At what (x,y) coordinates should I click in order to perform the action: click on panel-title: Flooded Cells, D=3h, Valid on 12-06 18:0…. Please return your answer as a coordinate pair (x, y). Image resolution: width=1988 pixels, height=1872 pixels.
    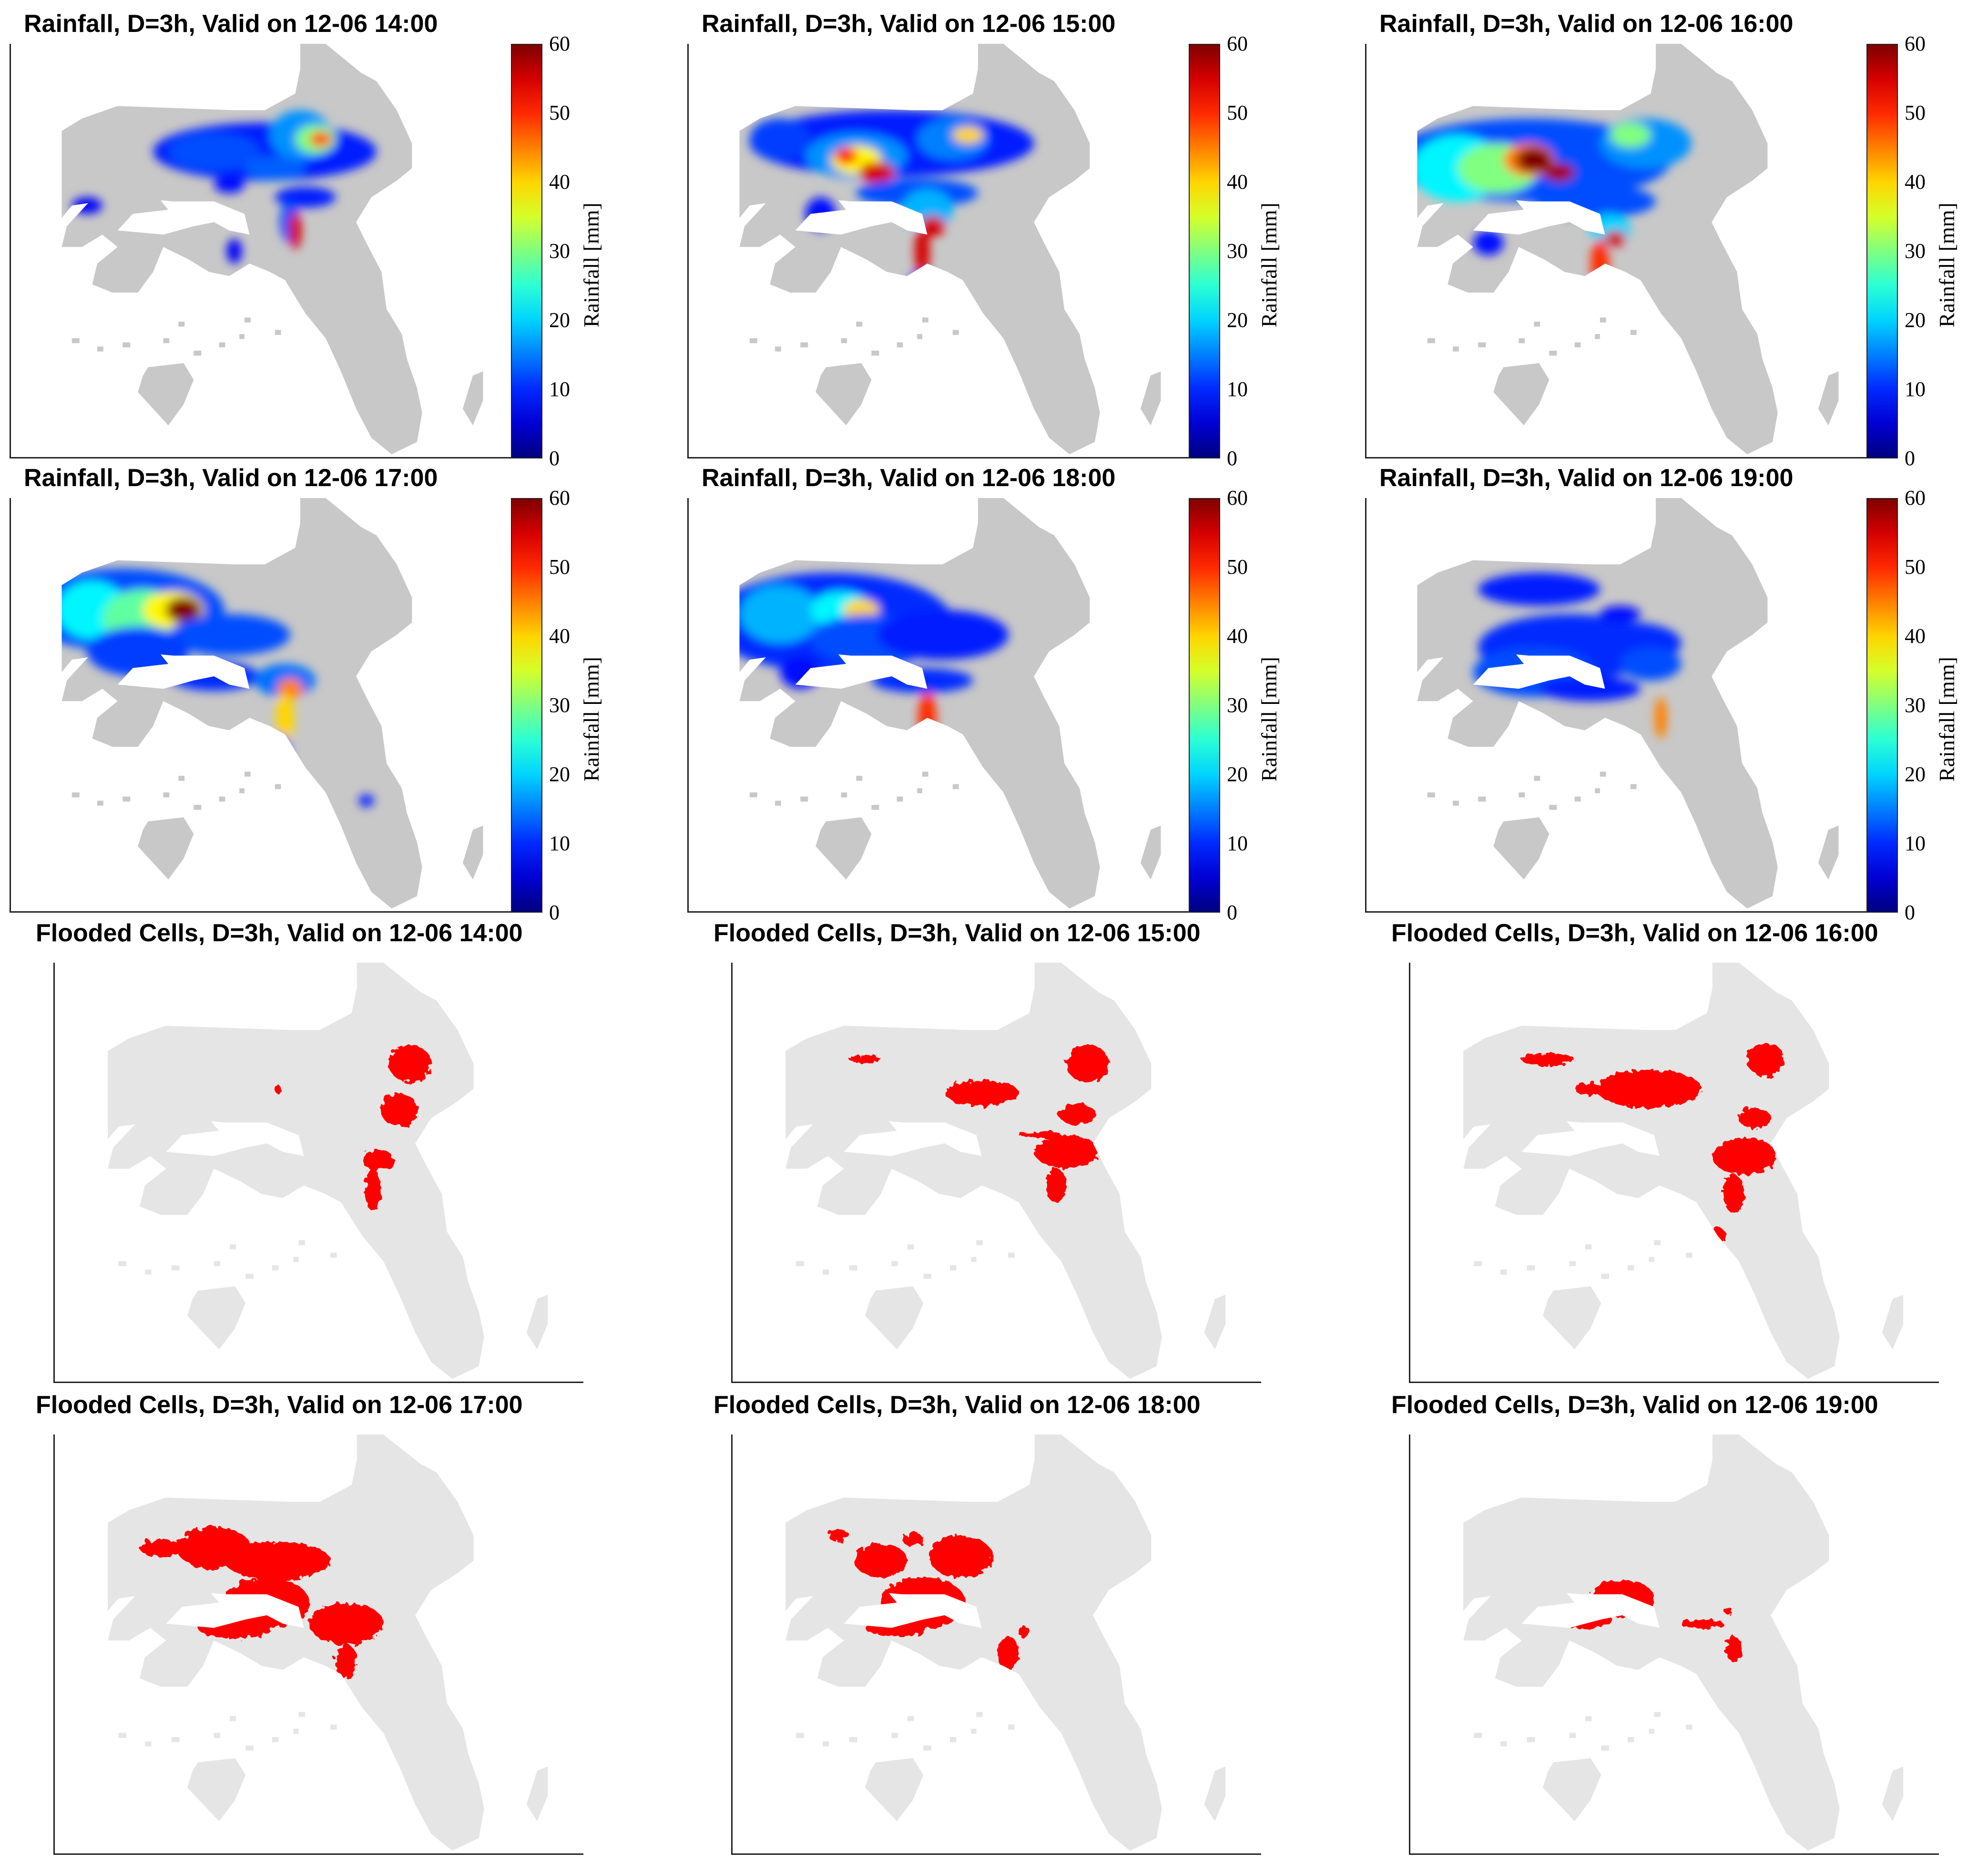
    Looking at the image, I should click on (957, 1405).